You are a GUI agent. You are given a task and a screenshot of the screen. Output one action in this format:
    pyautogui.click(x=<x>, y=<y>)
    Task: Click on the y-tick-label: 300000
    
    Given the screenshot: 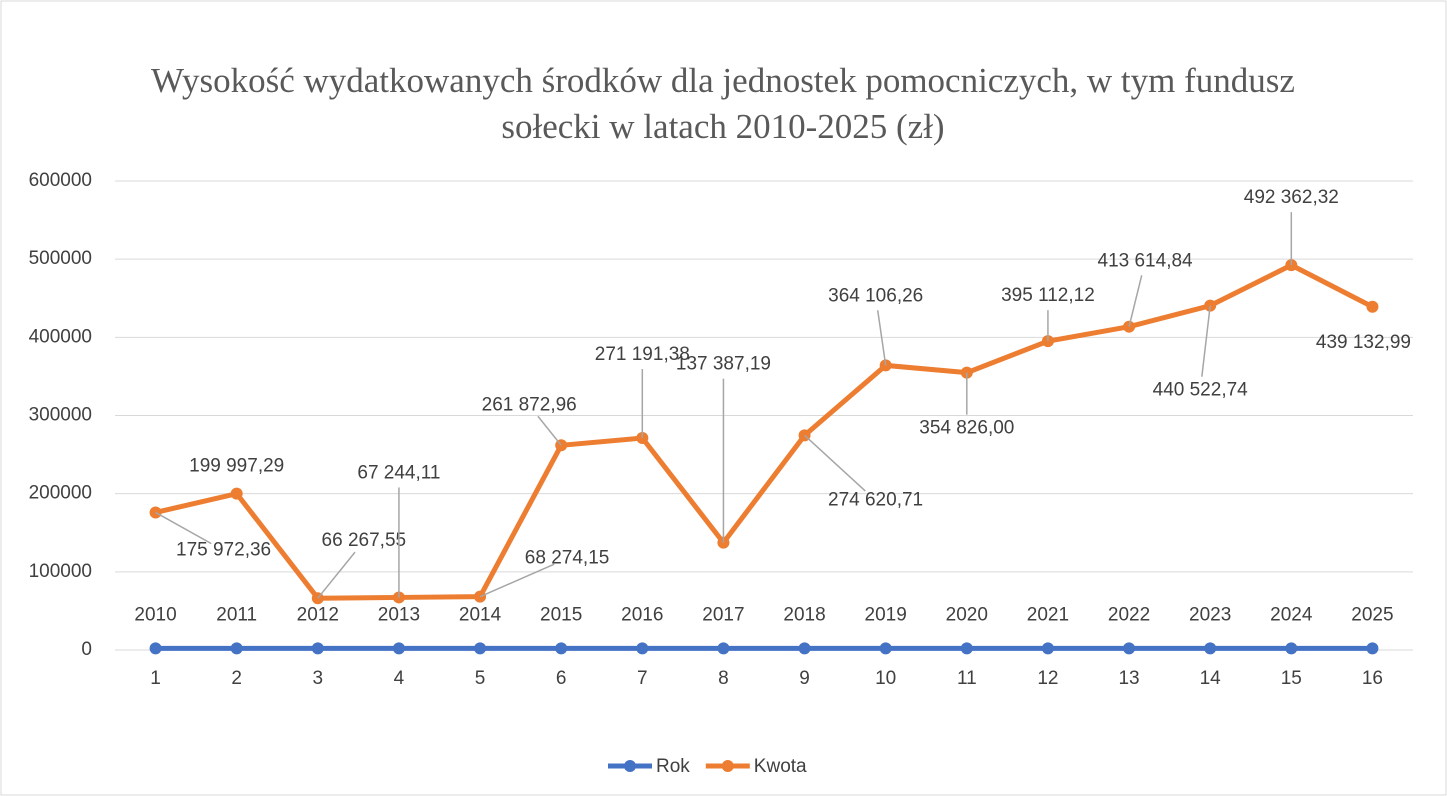 What is the action you would take?
    pyautogui.click(x=60, y=415)
    